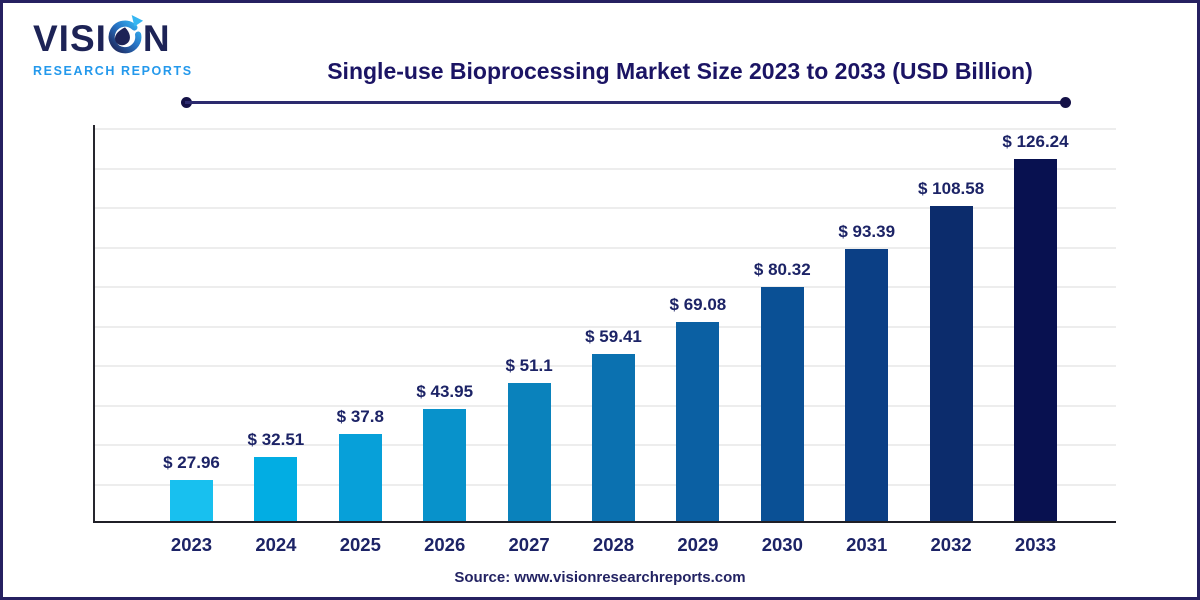 This screenshot has height=600, width=1200. I want to click on x-axis-label: 2025, so click(360, 544).